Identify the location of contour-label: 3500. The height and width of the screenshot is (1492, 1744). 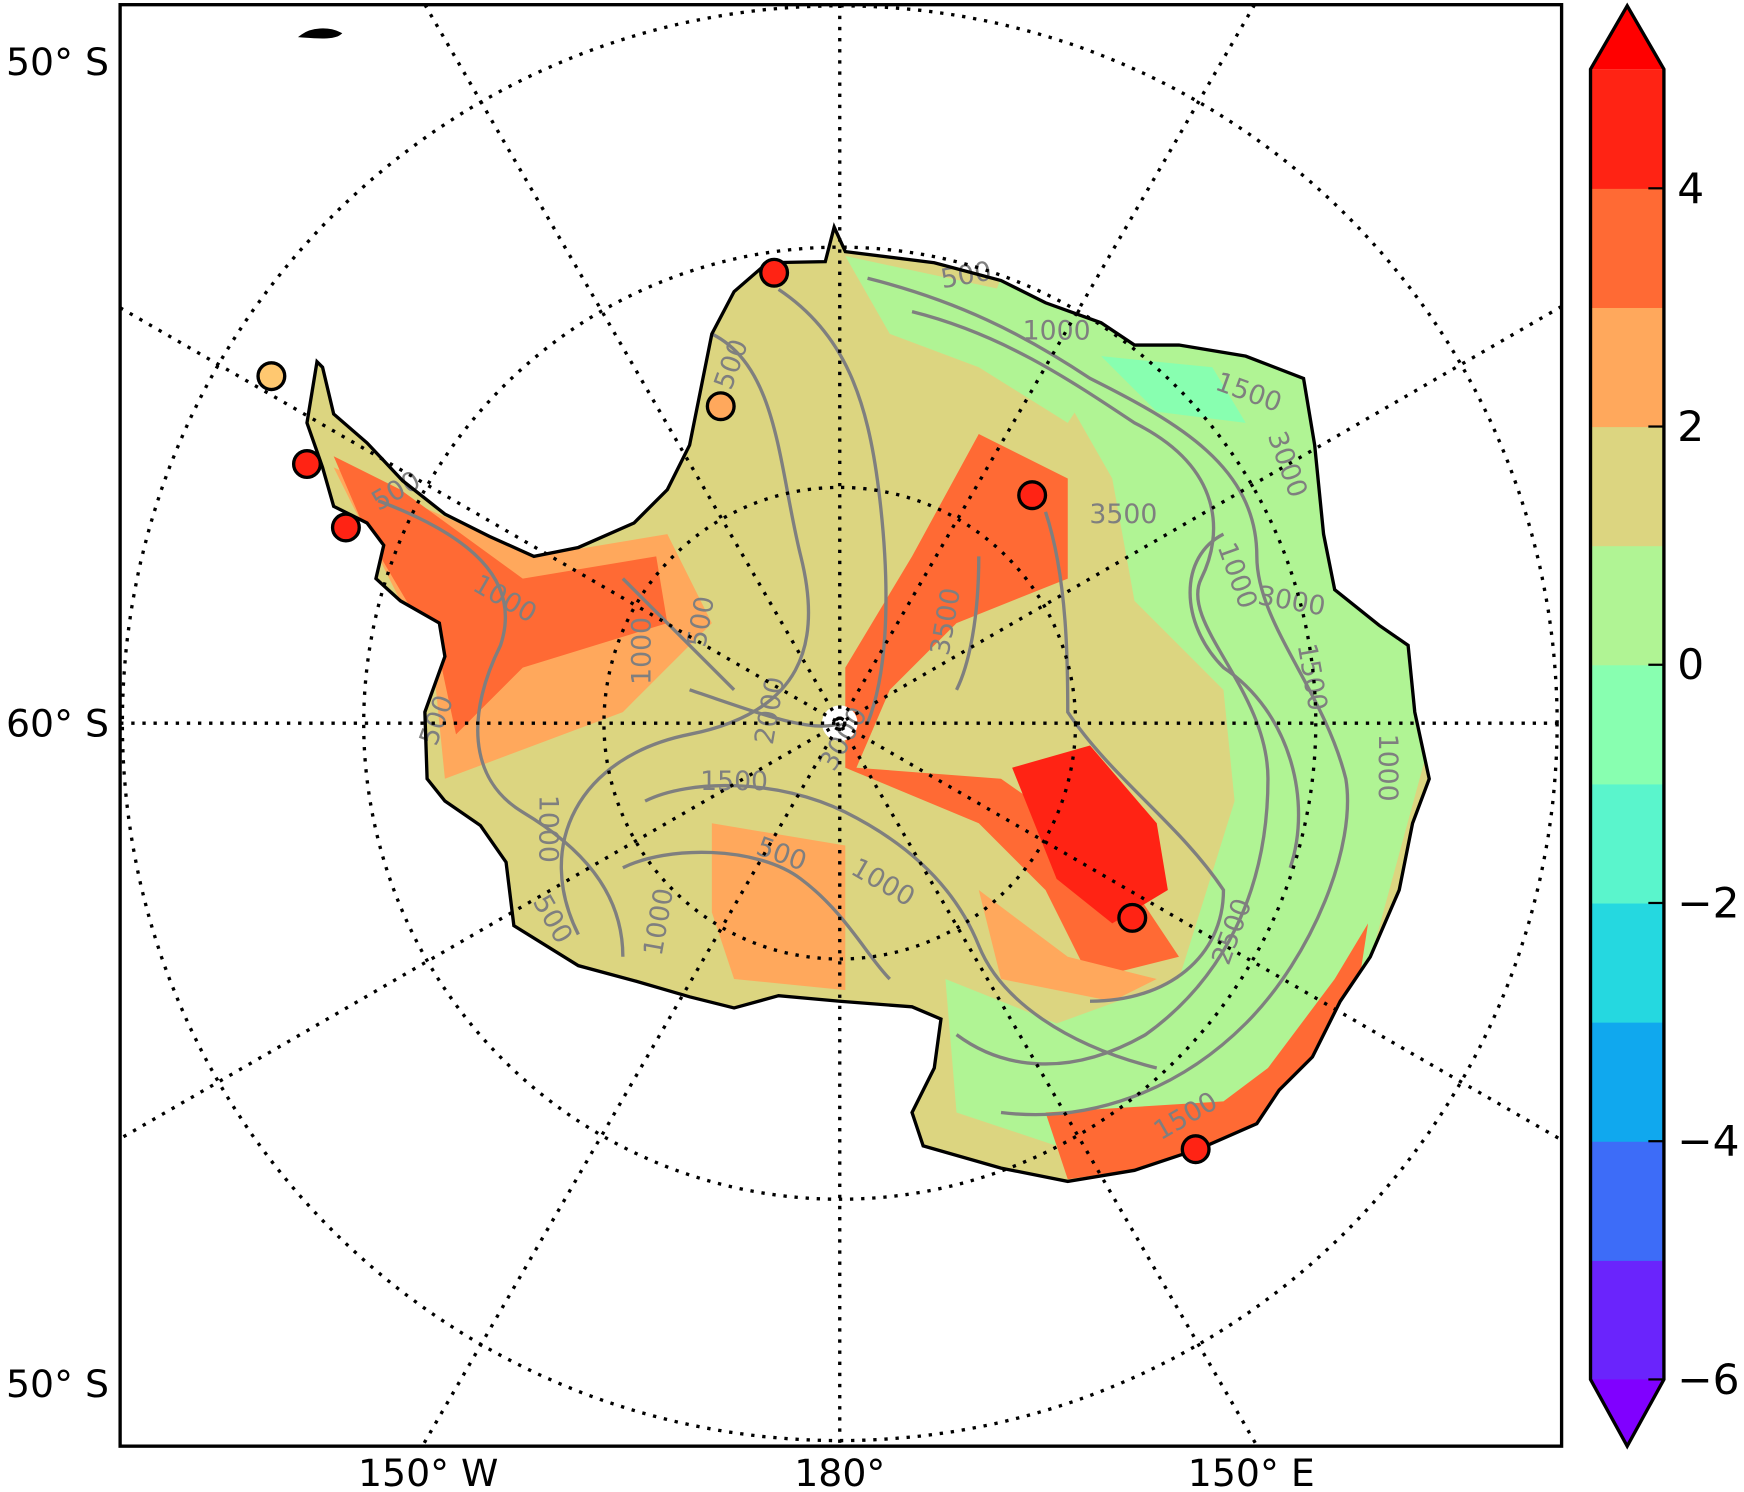
(1123, 514).